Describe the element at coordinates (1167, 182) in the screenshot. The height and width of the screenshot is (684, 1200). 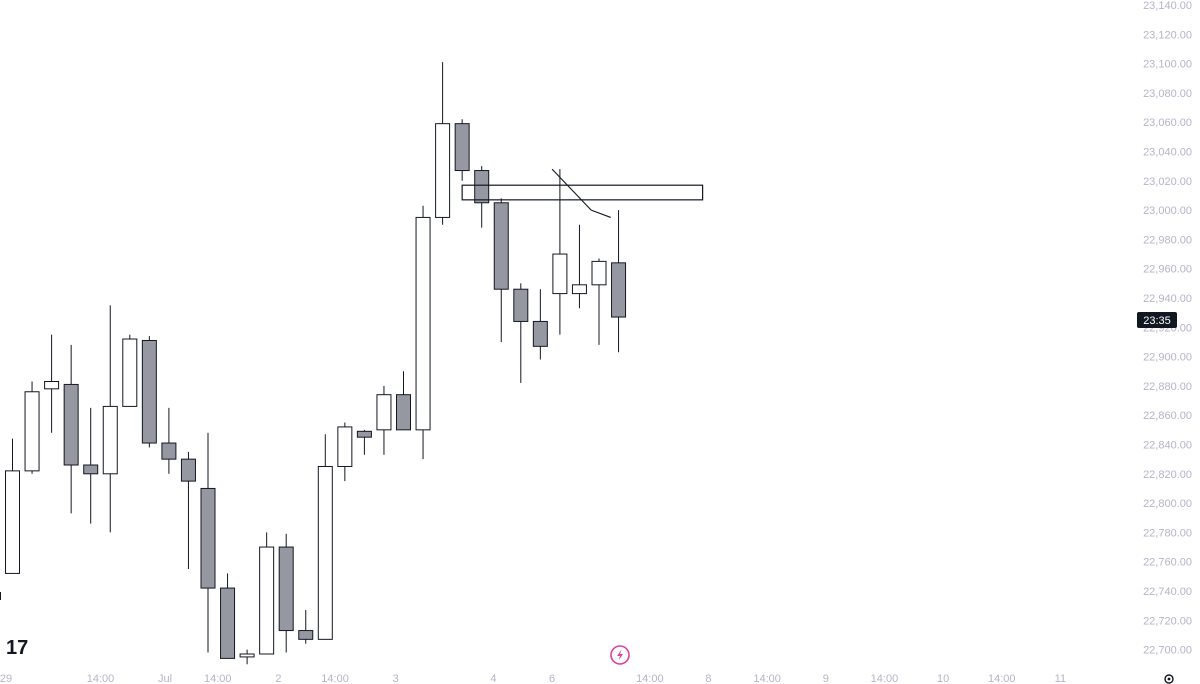
I see `price-tick-label: 23,020.00` at that location.